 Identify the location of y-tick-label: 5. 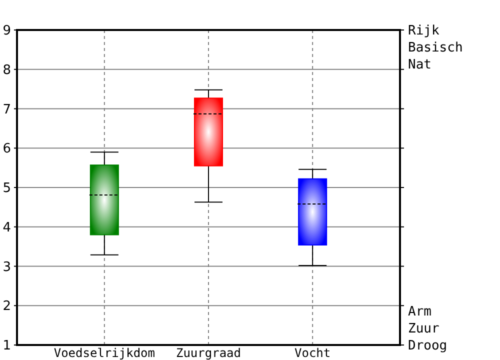
(6, 188).